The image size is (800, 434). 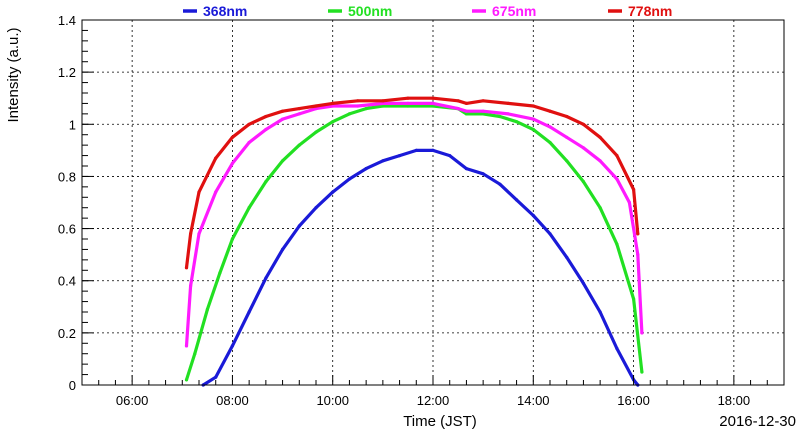 What do you see at coordinates (433, 400) in the screenshot?
I see `x-tick-label: 12:00` at bounding box center [433, 400].